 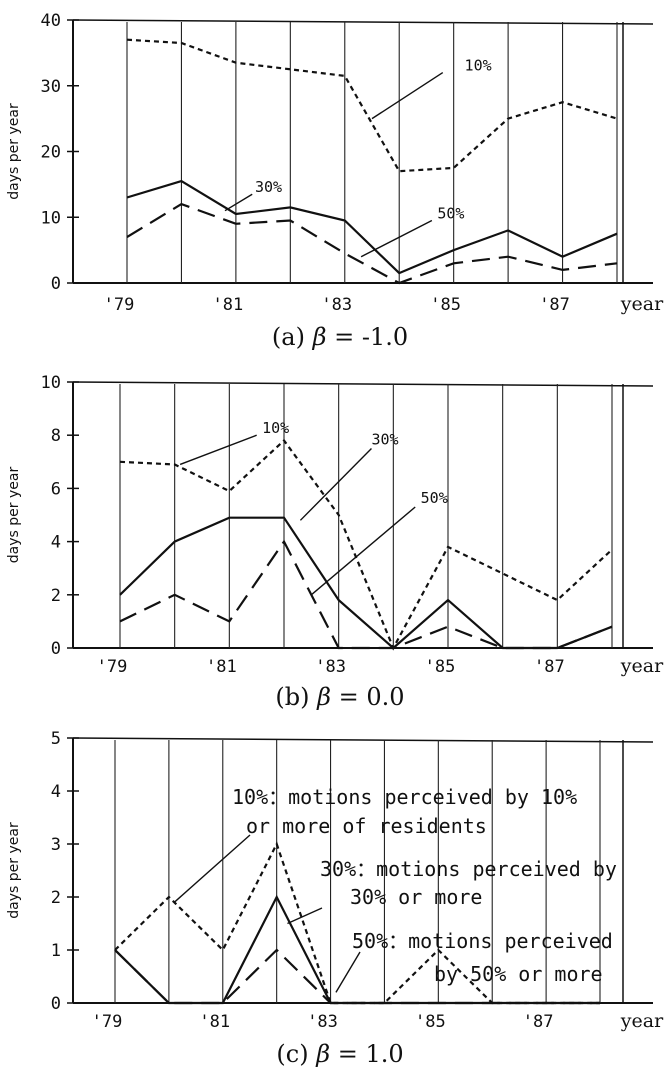 I want to click on legend-line: by 50% or more, so click(x=518, y=974).